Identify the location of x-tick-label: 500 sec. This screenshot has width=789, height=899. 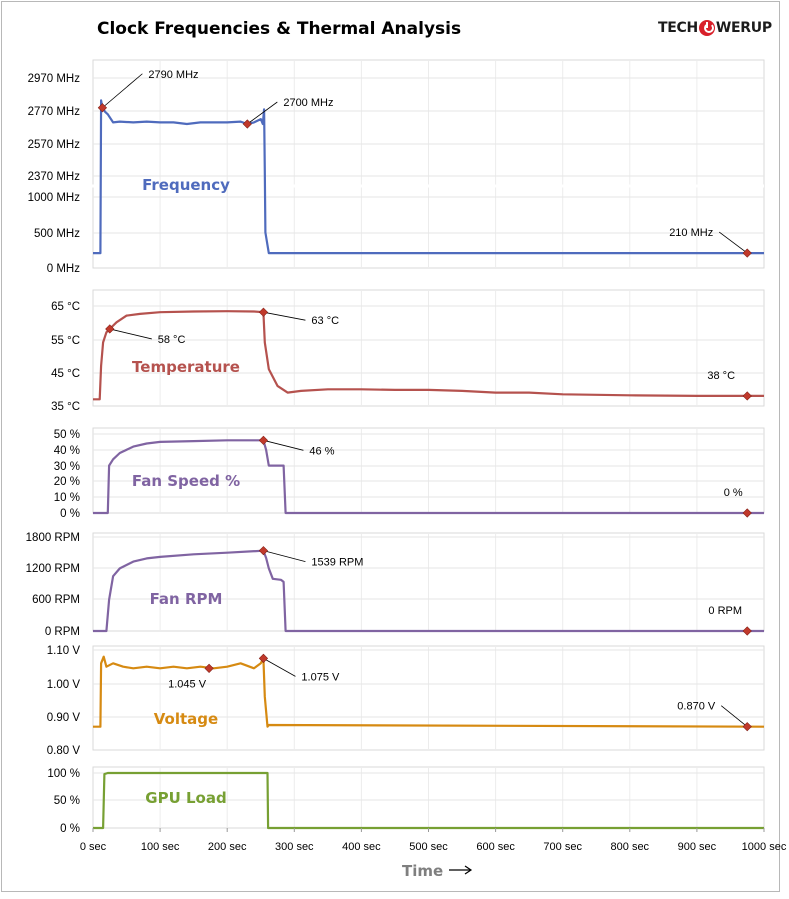
(428, 847).